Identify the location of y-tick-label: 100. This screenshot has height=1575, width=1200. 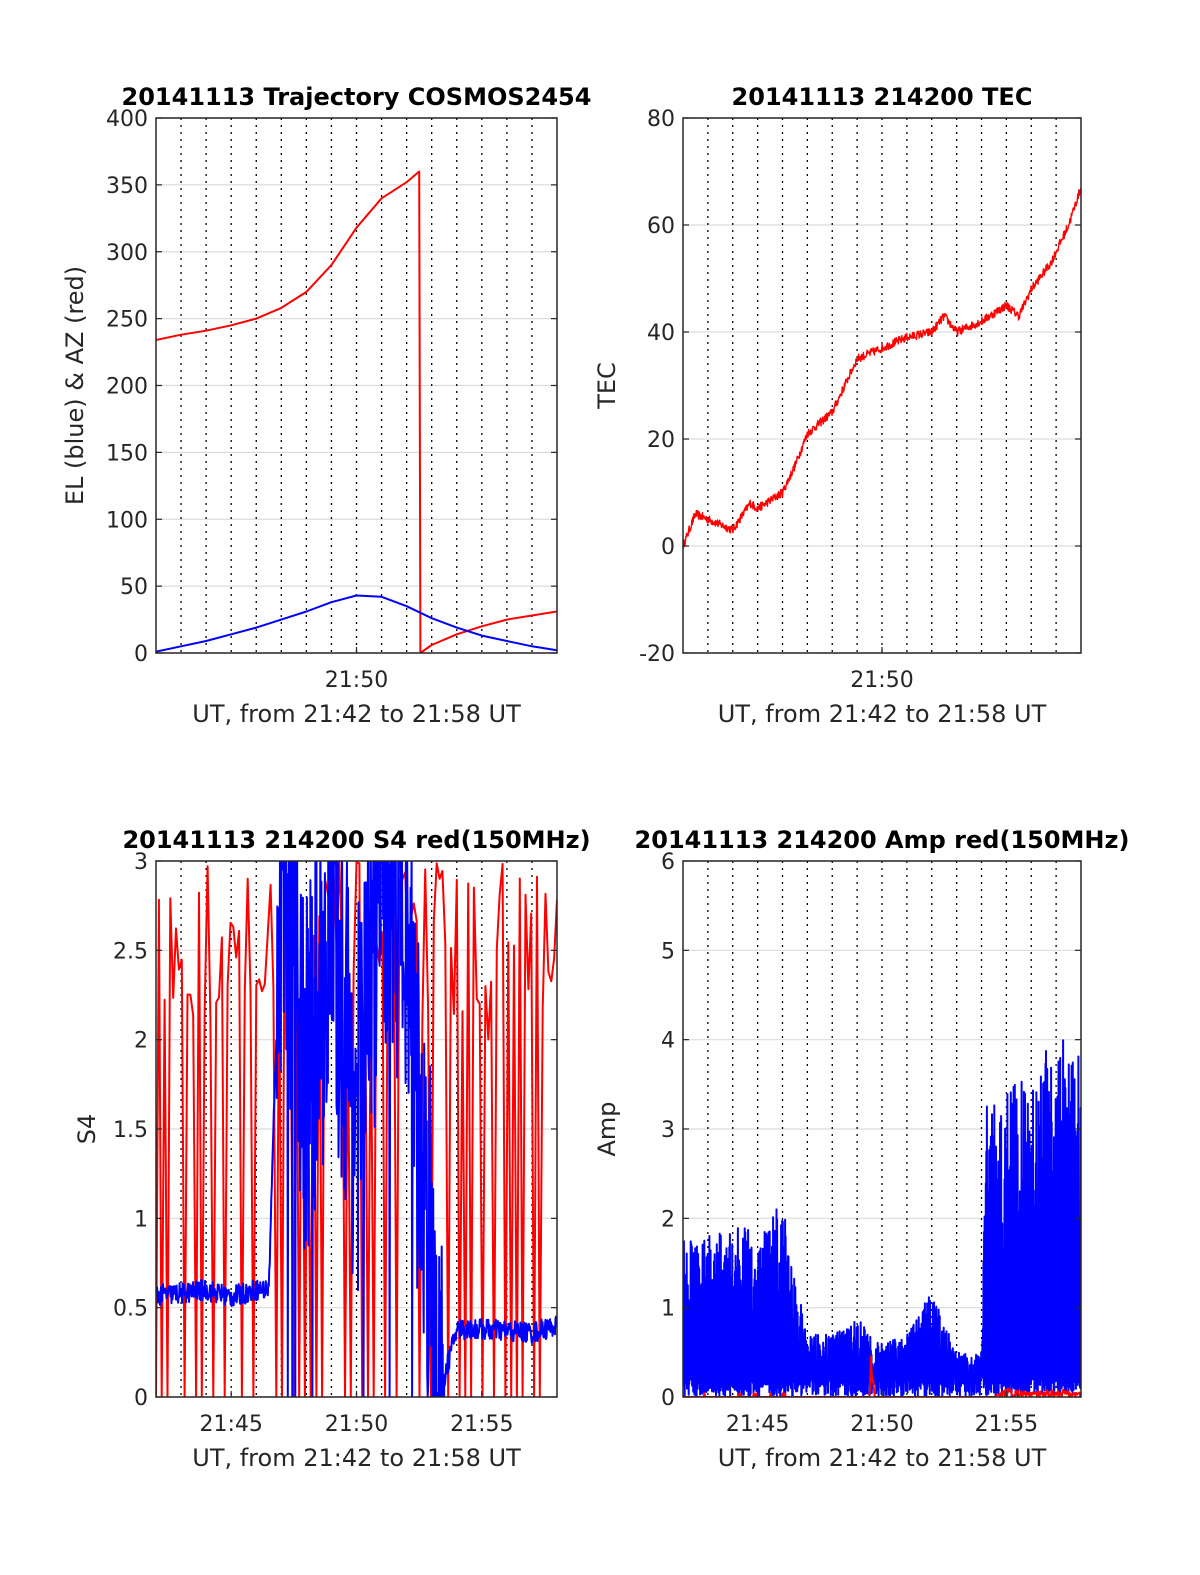
(127, 520).